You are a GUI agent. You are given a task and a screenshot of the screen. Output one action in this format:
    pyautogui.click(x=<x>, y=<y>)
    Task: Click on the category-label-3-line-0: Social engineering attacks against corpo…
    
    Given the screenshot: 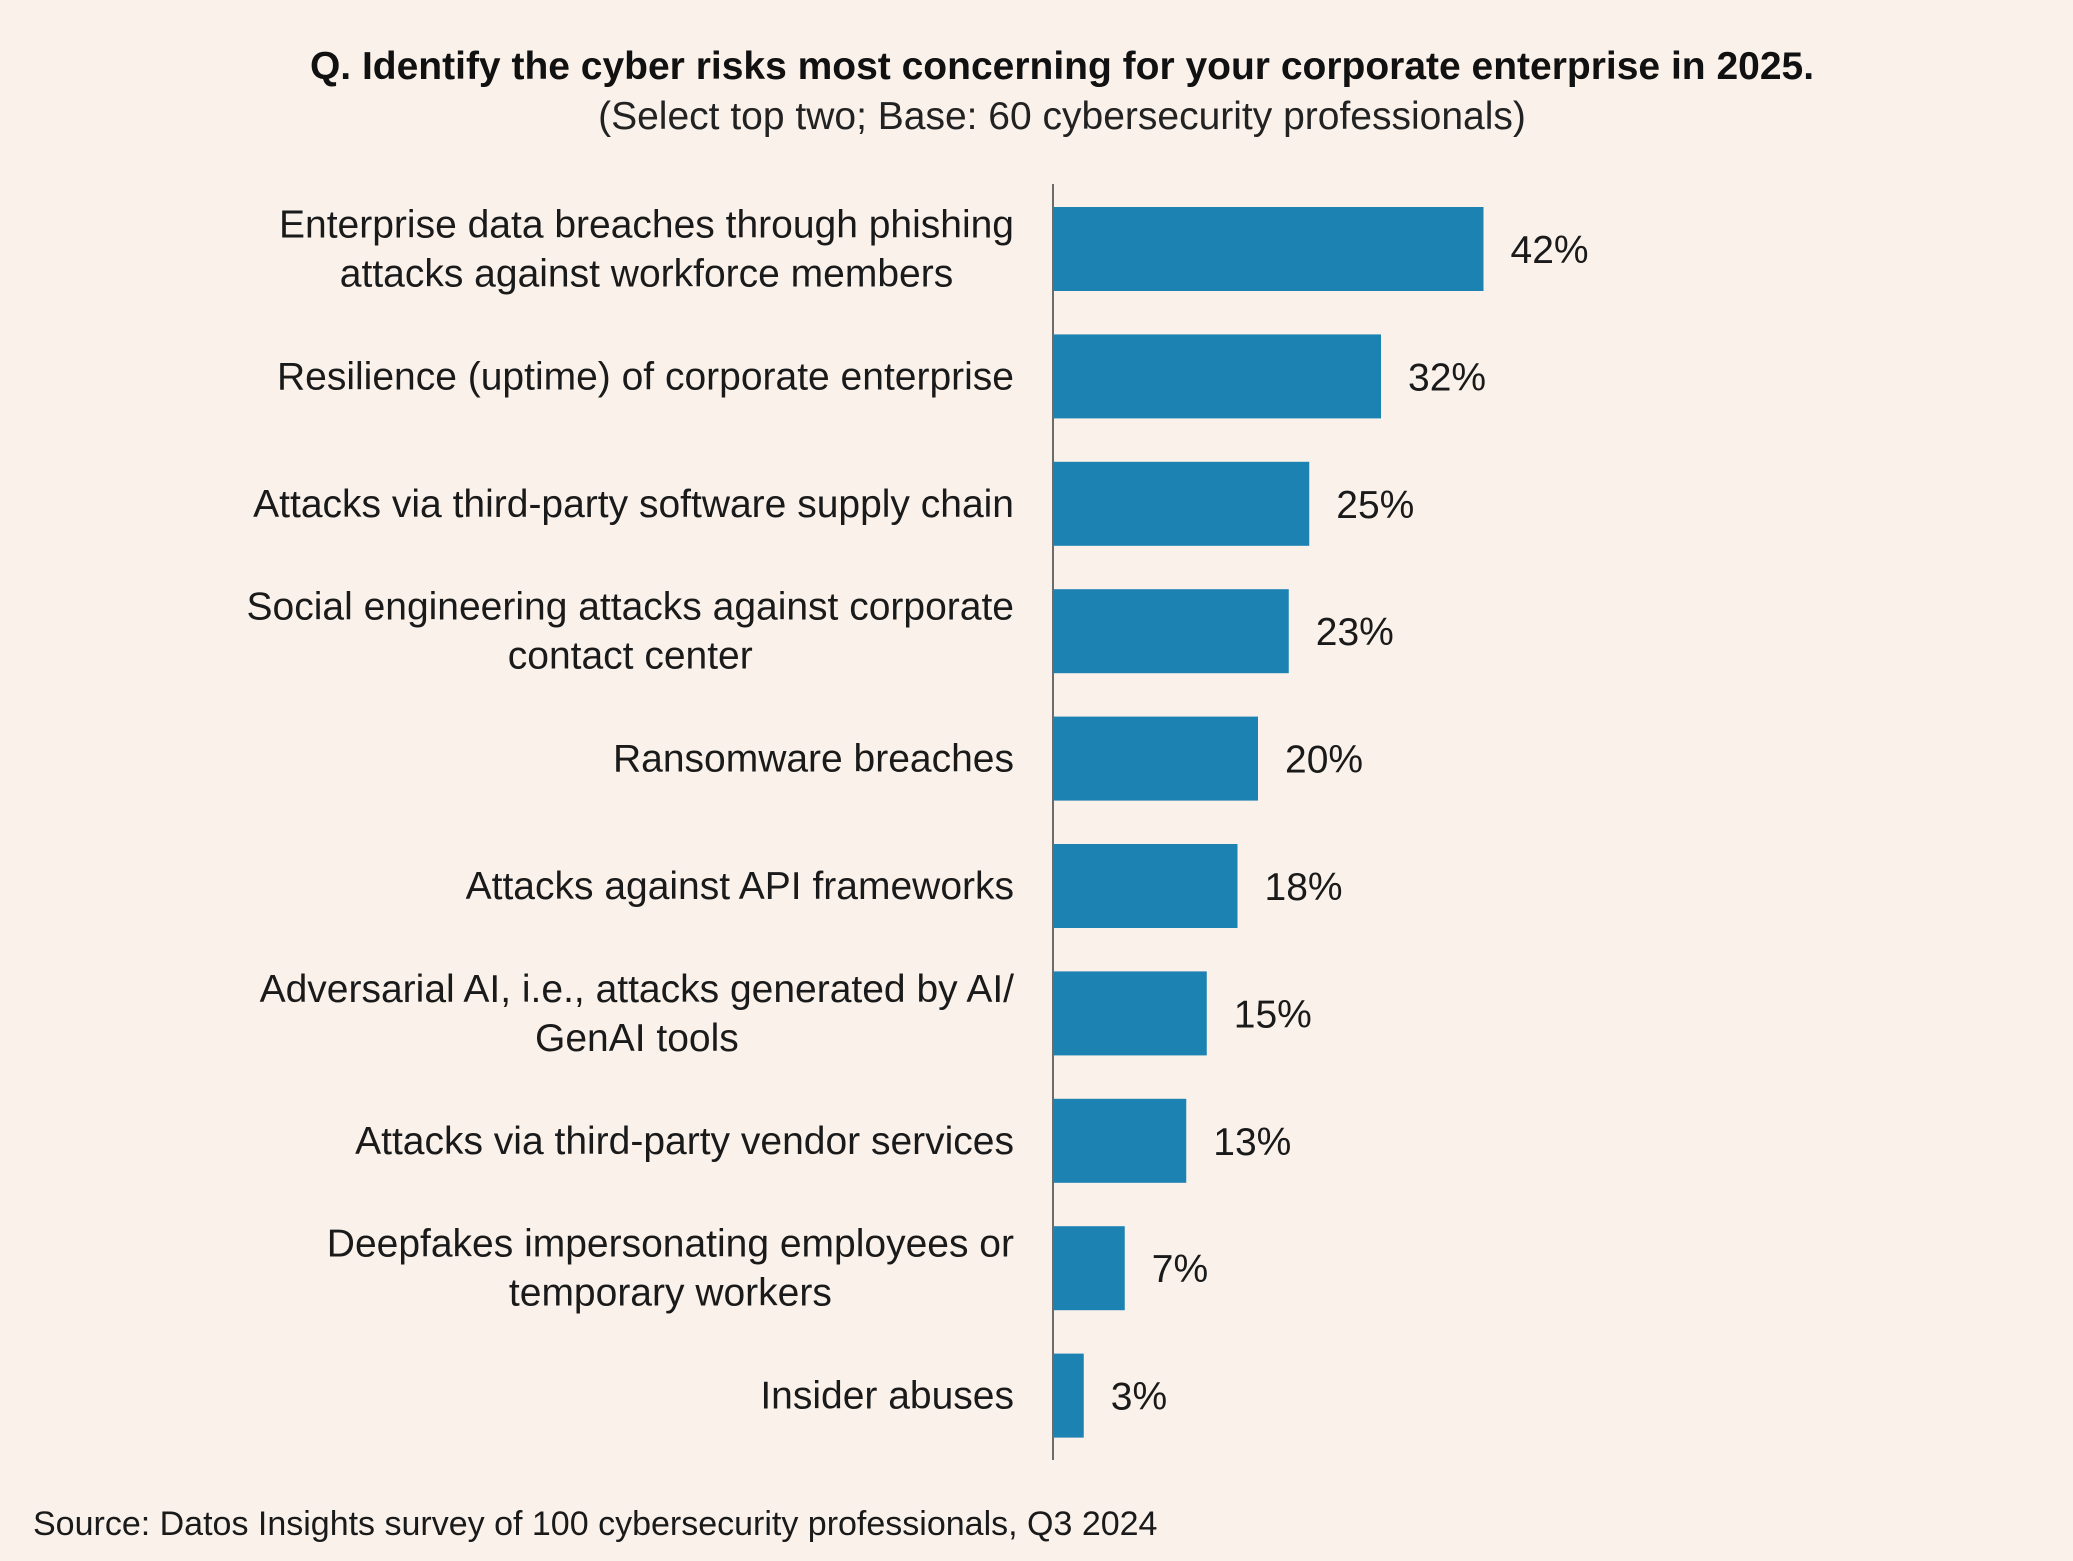 What is the action you would take?
    pyautogui.click(x=630, y=607)
    